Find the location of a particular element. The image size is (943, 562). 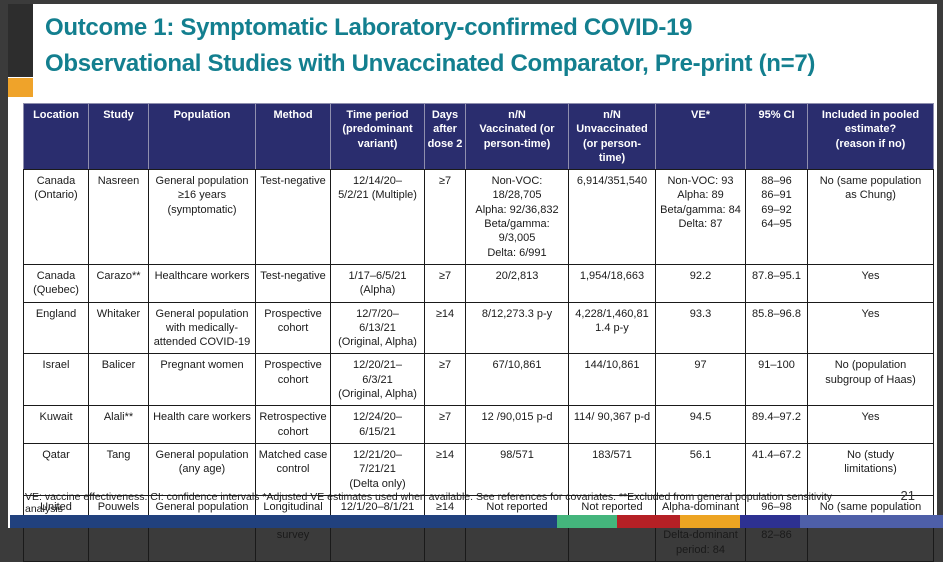

orange-accent-block is located at coordinates (20, 87).